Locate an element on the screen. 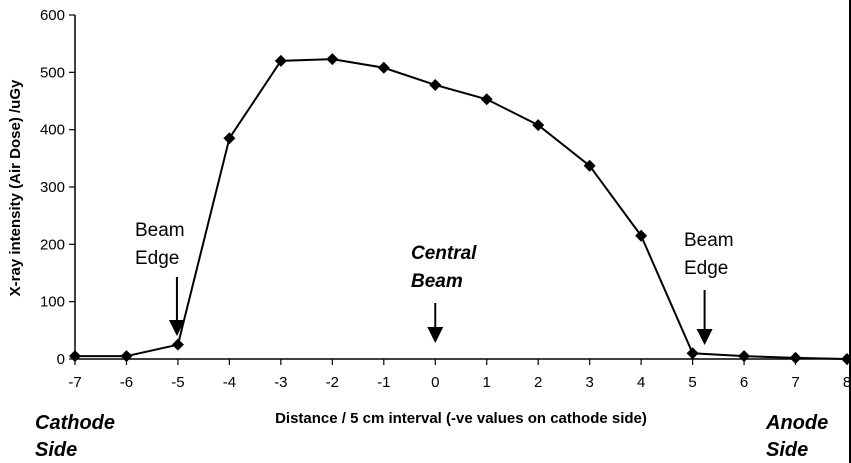 This screenshot has height=463, width=851. x-tick-label: 1 is located at coordinates (487, 382).